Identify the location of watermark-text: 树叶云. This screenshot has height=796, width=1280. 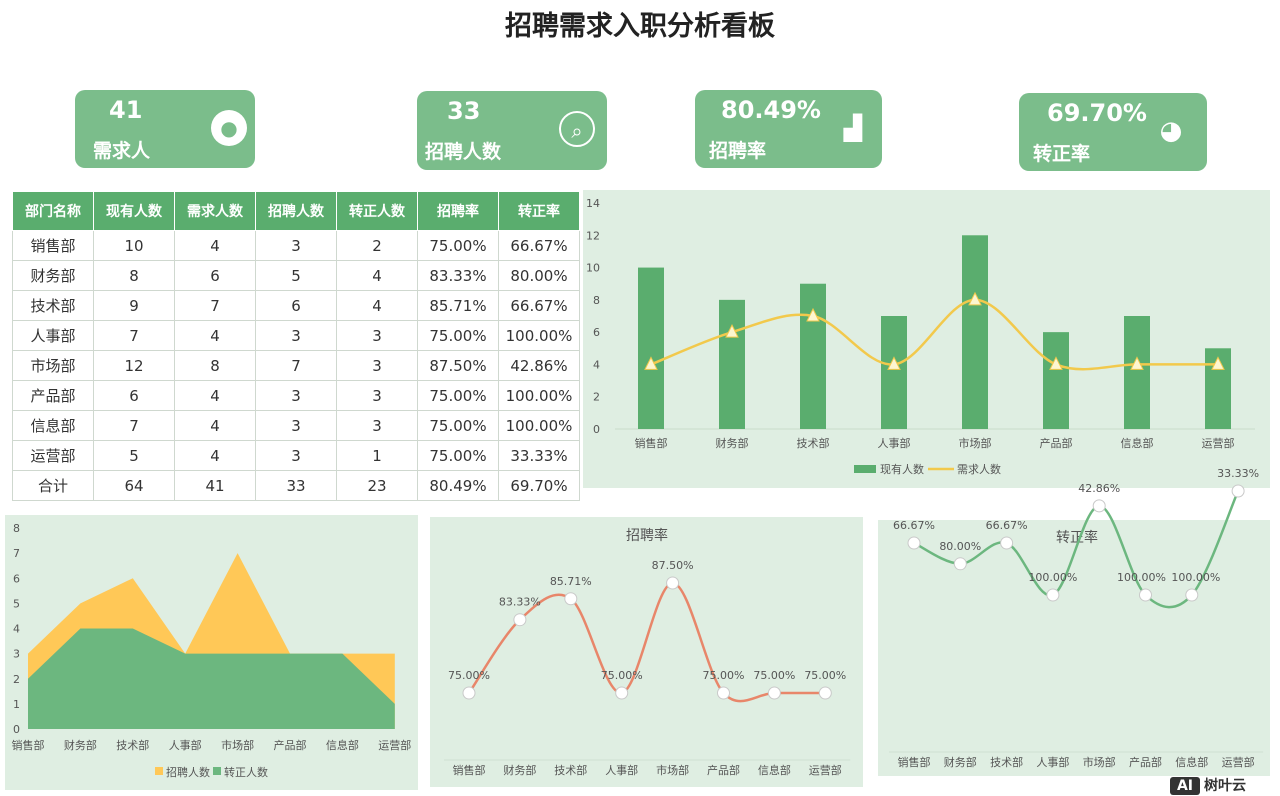
(1225, 786).